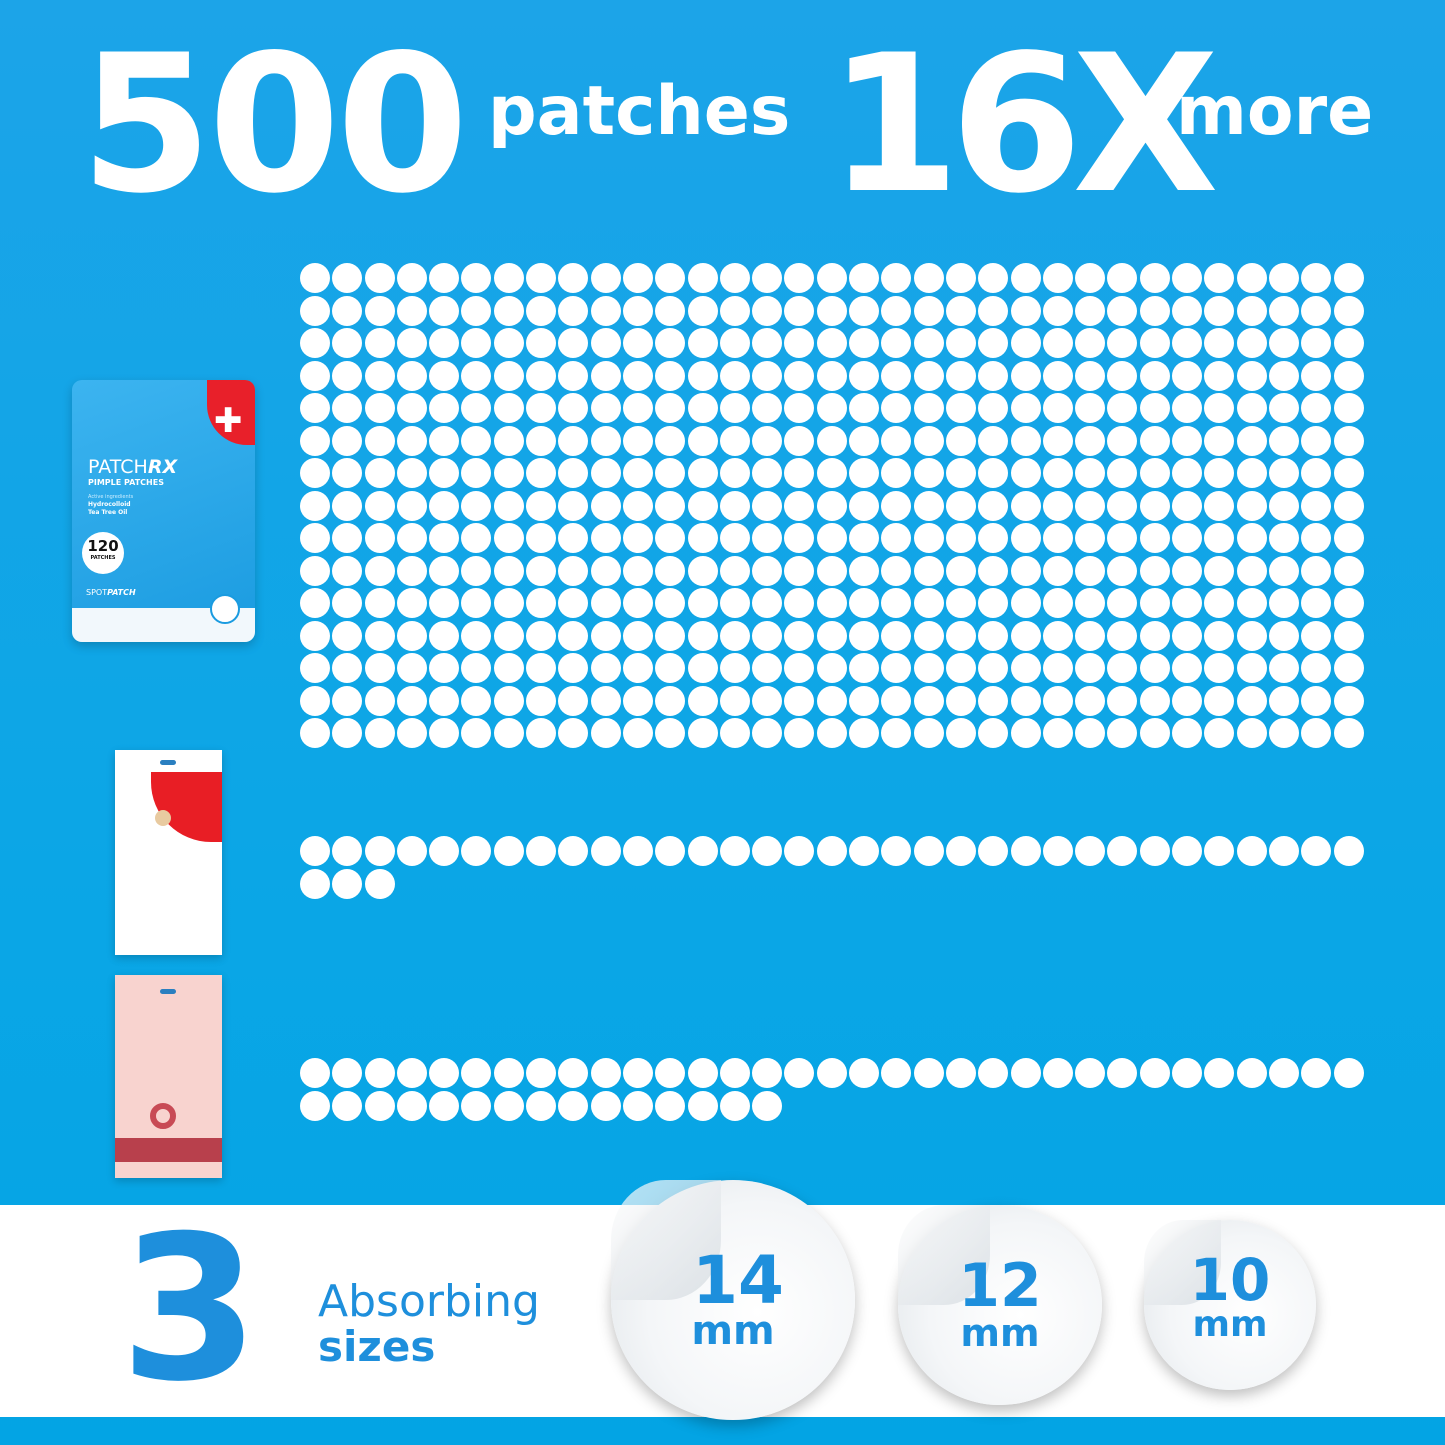  I want to click on sticker-12mm: 12 mm, so click(1000, 1305).